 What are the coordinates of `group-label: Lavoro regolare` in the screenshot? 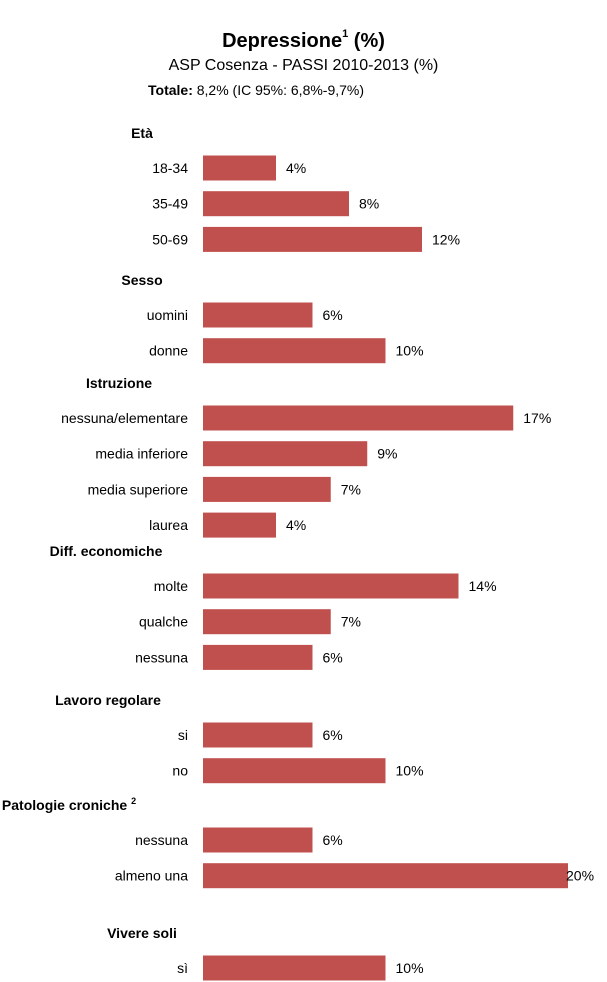 It's located at (108, 700).